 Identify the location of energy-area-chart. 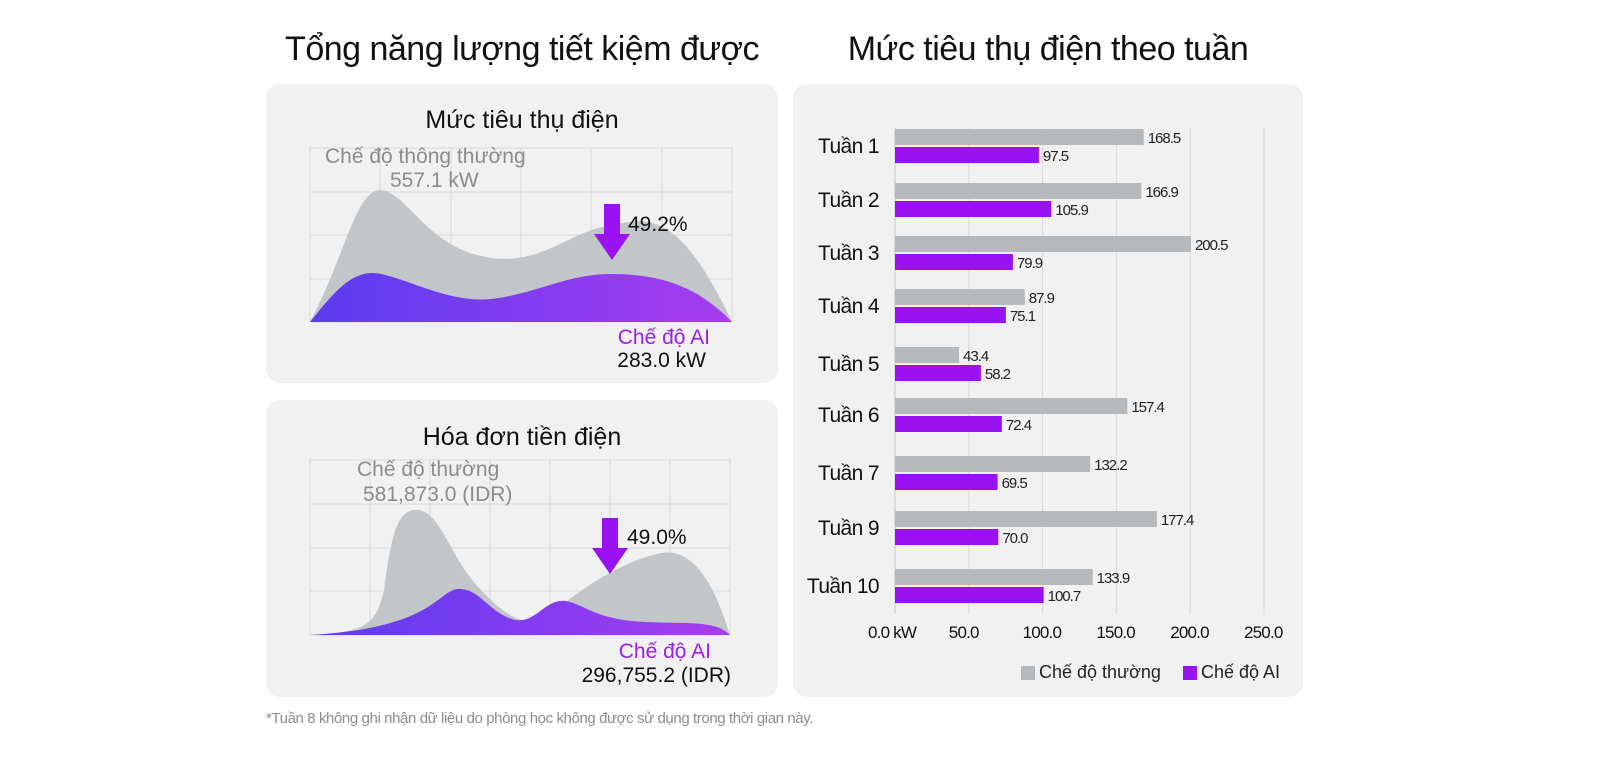
(521, 235).